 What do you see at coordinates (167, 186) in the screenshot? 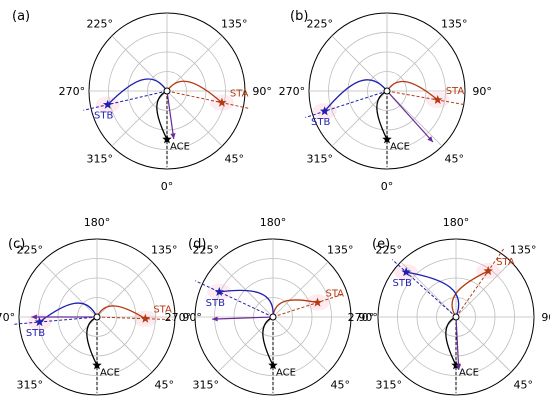
I see `angle-label: 0°` at bounding box center [167, 186].